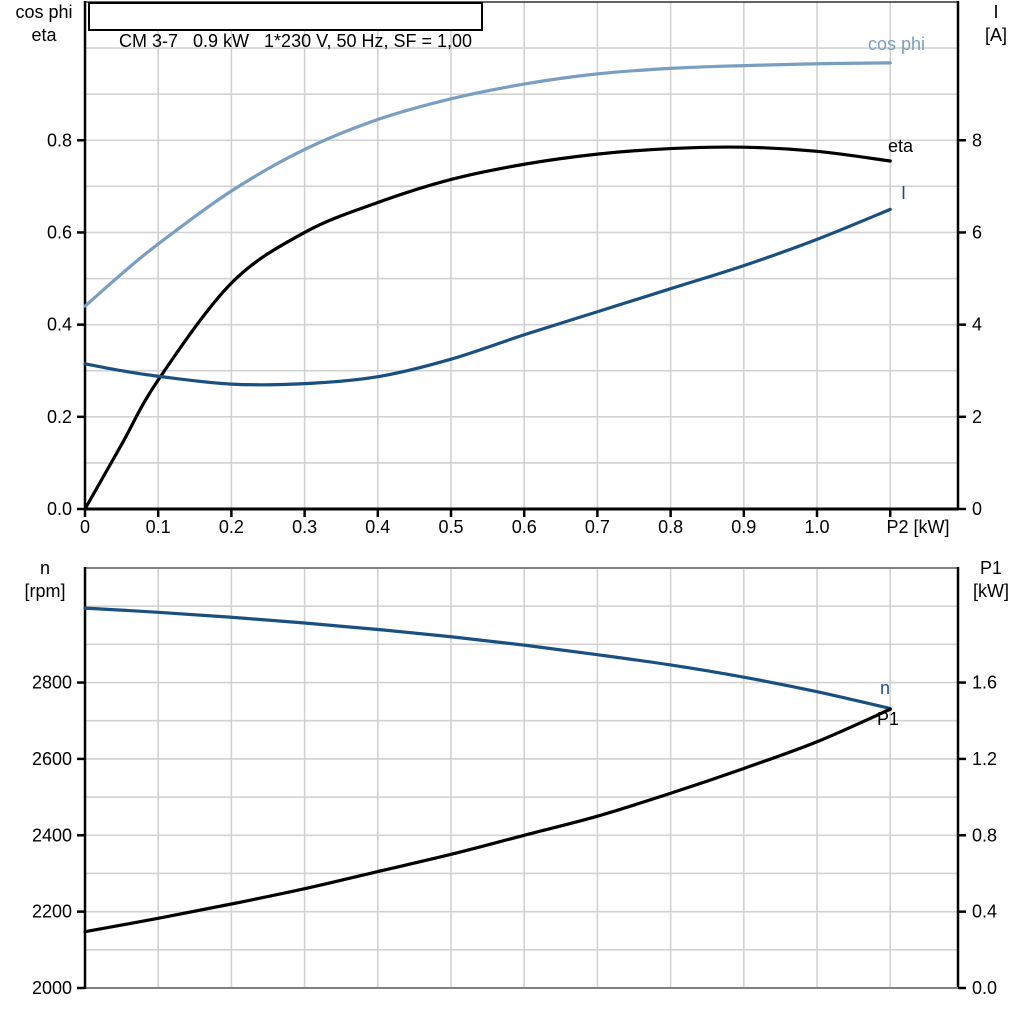 This screenshot has height=1024, width=1024. I want to click on x-tick-label: 0.1, so click(158, 527).